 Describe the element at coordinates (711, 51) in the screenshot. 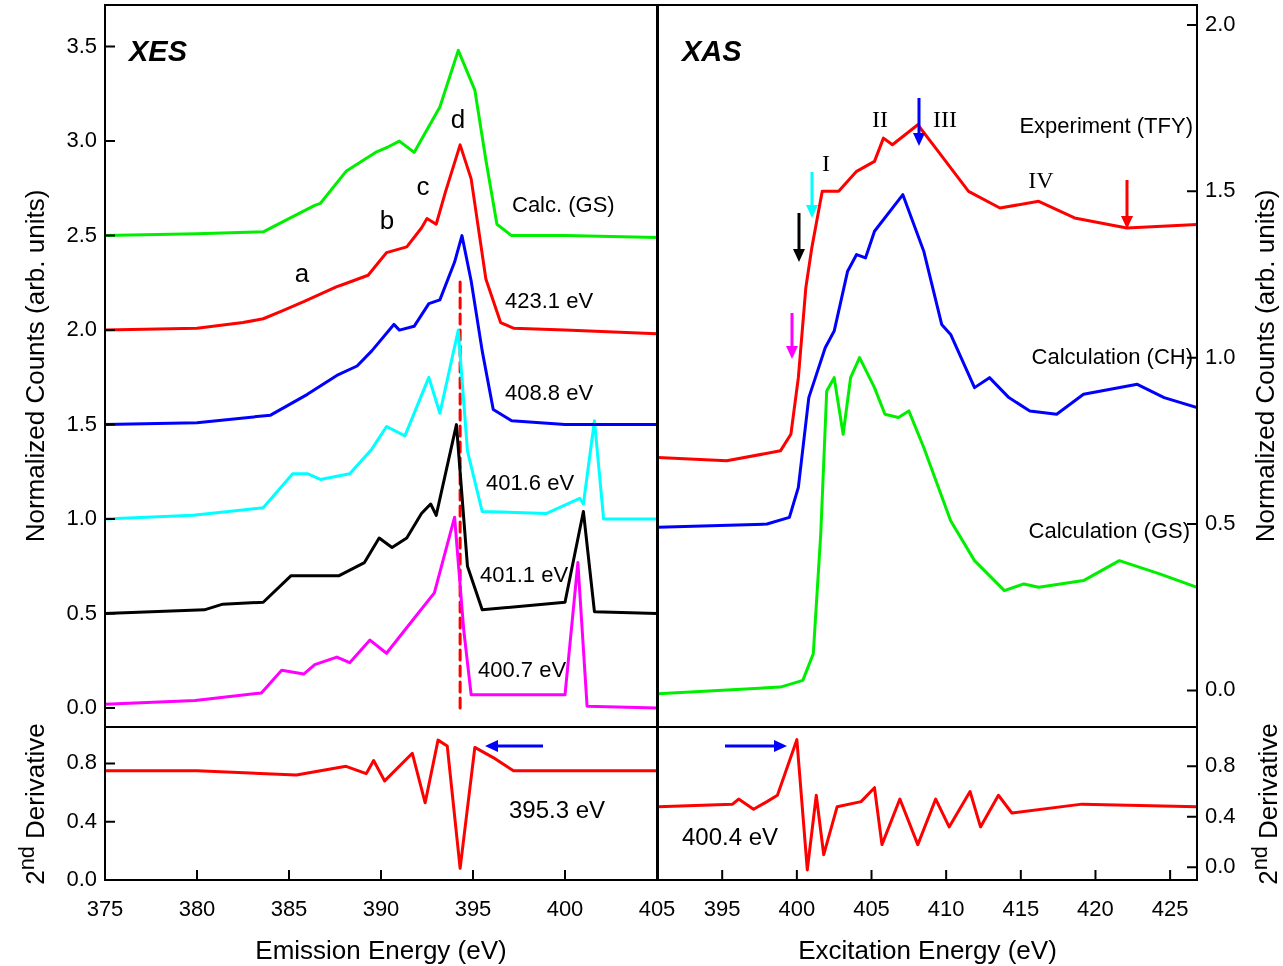

I see `text: XAS` at that location.